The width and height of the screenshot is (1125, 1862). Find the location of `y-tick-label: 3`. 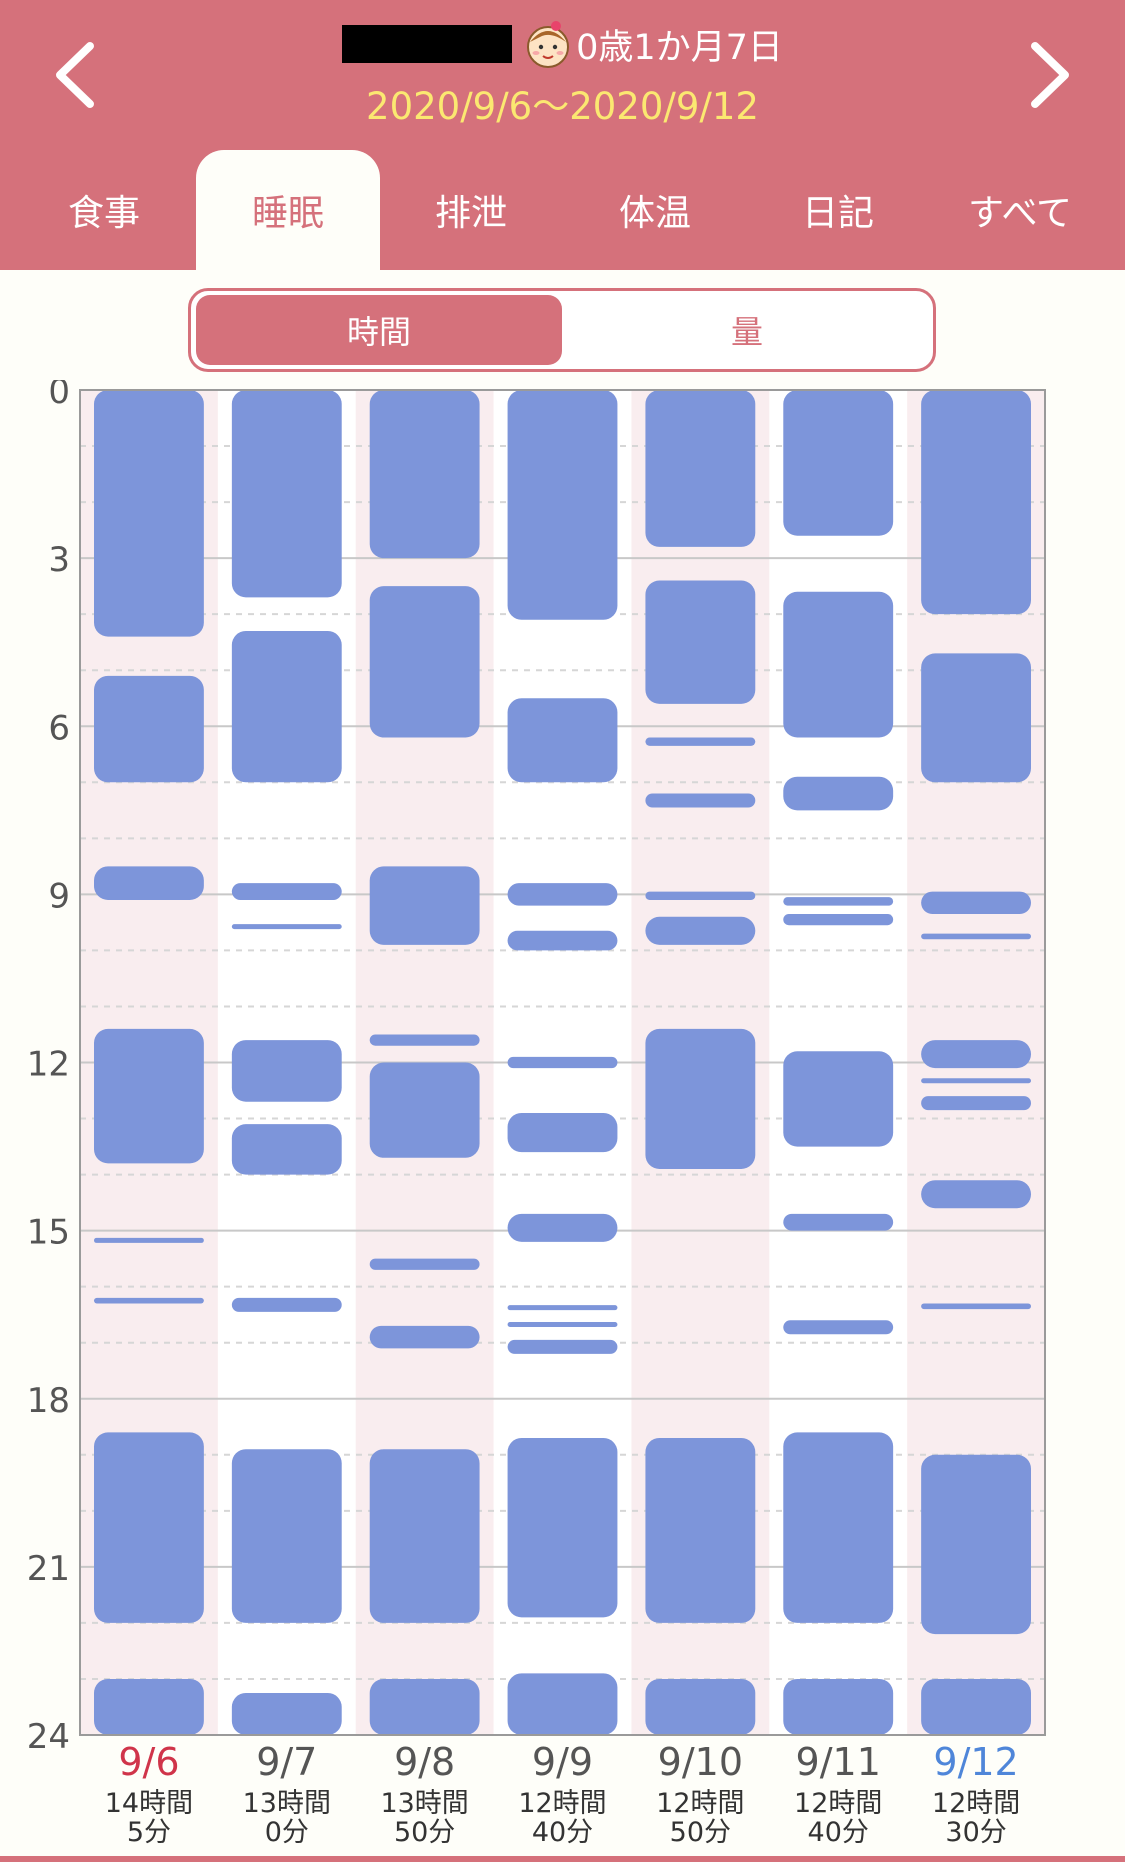

y-tick-label: 3 is located at coordinates (59, 560).